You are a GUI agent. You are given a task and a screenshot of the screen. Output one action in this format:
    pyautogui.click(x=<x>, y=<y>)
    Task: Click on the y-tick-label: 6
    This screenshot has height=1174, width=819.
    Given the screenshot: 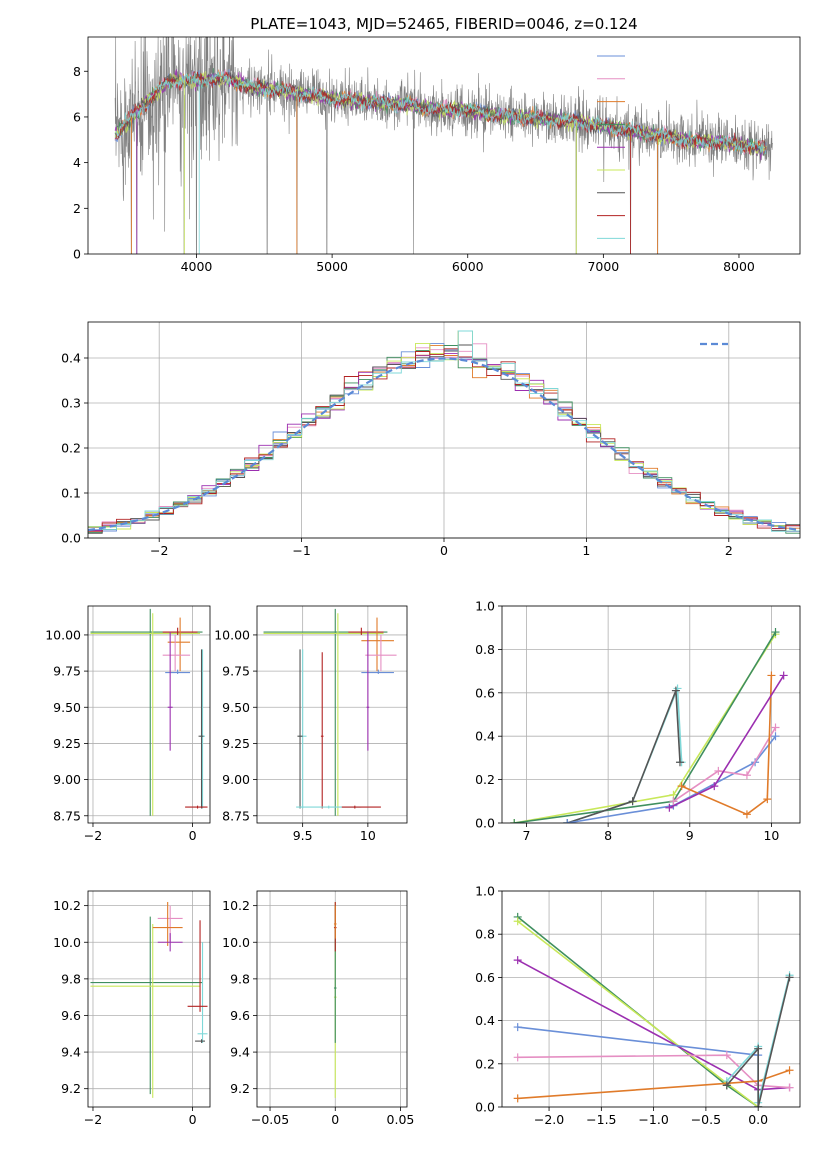 What is the action you would take?
    pyautogui.click(x=77, y=116)
    